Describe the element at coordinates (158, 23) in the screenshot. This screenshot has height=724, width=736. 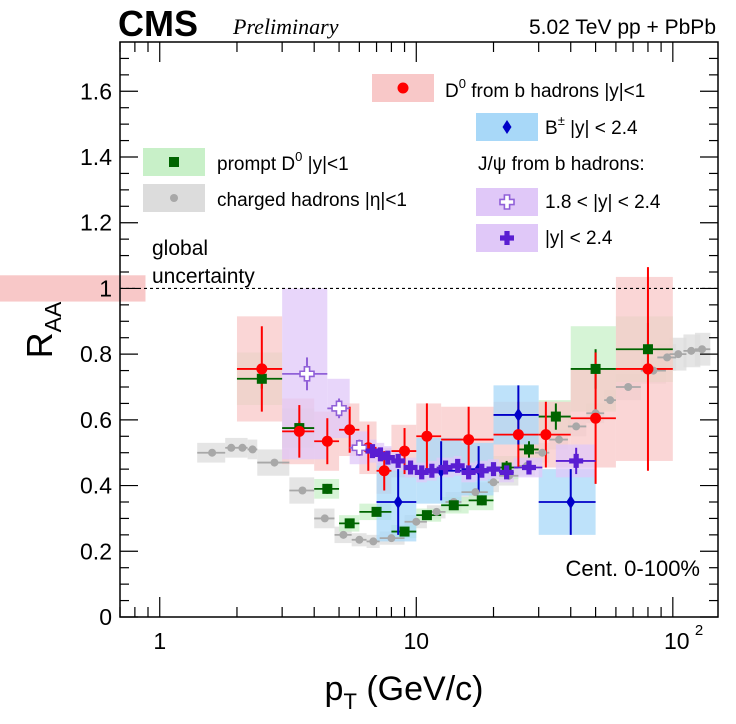
I see `experiment-label: CMS` at that location.